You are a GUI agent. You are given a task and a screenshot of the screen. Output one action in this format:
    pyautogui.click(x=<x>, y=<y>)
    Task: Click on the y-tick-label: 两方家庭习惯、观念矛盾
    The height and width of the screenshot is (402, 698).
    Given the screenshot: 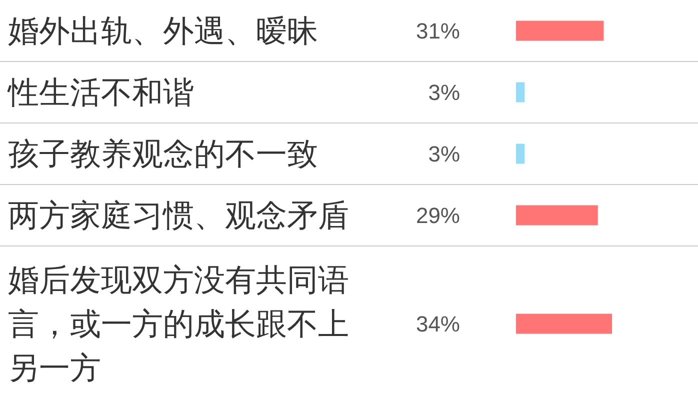 What is the action you would take?
    pyautogui.click(x=178, y=215)
    